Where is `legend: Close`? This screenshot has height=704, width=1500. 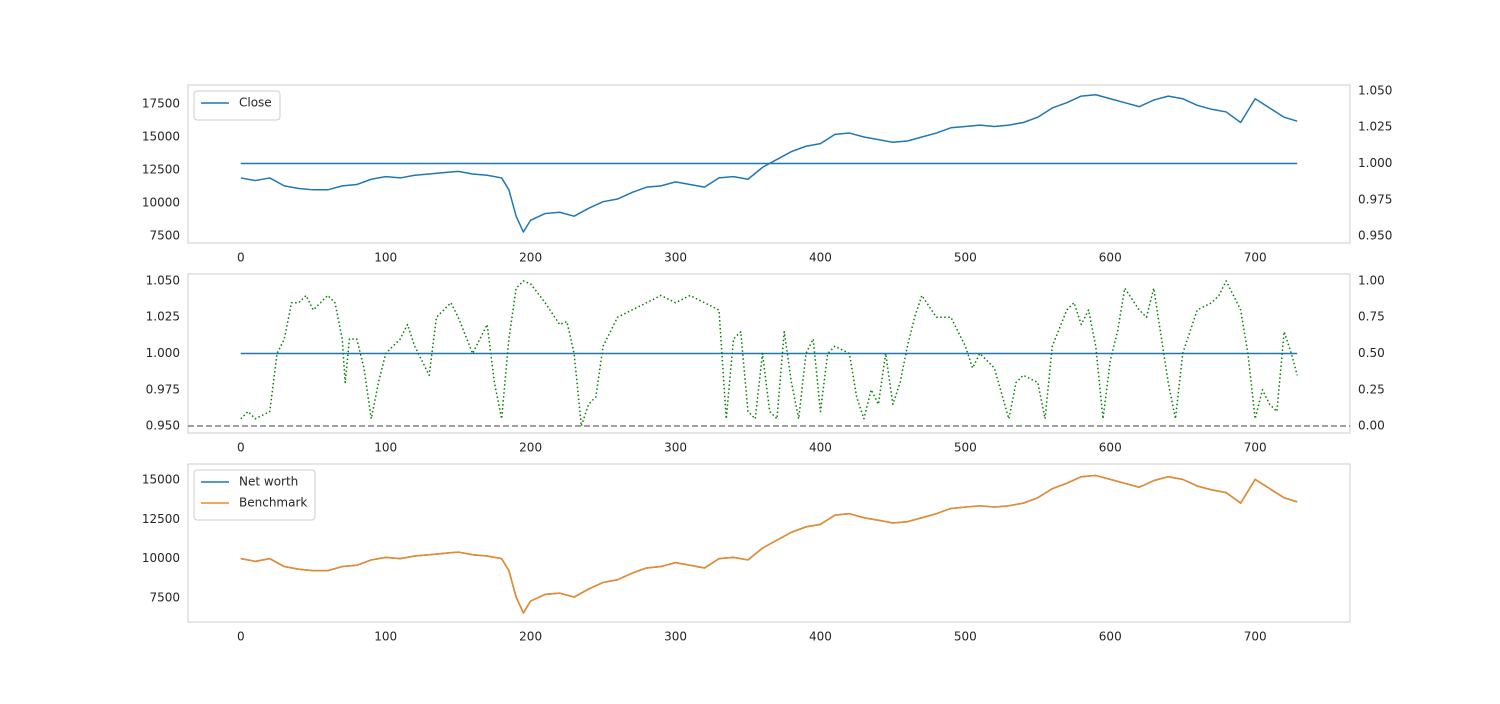
legend: Close is located at coordinates (237, 105).